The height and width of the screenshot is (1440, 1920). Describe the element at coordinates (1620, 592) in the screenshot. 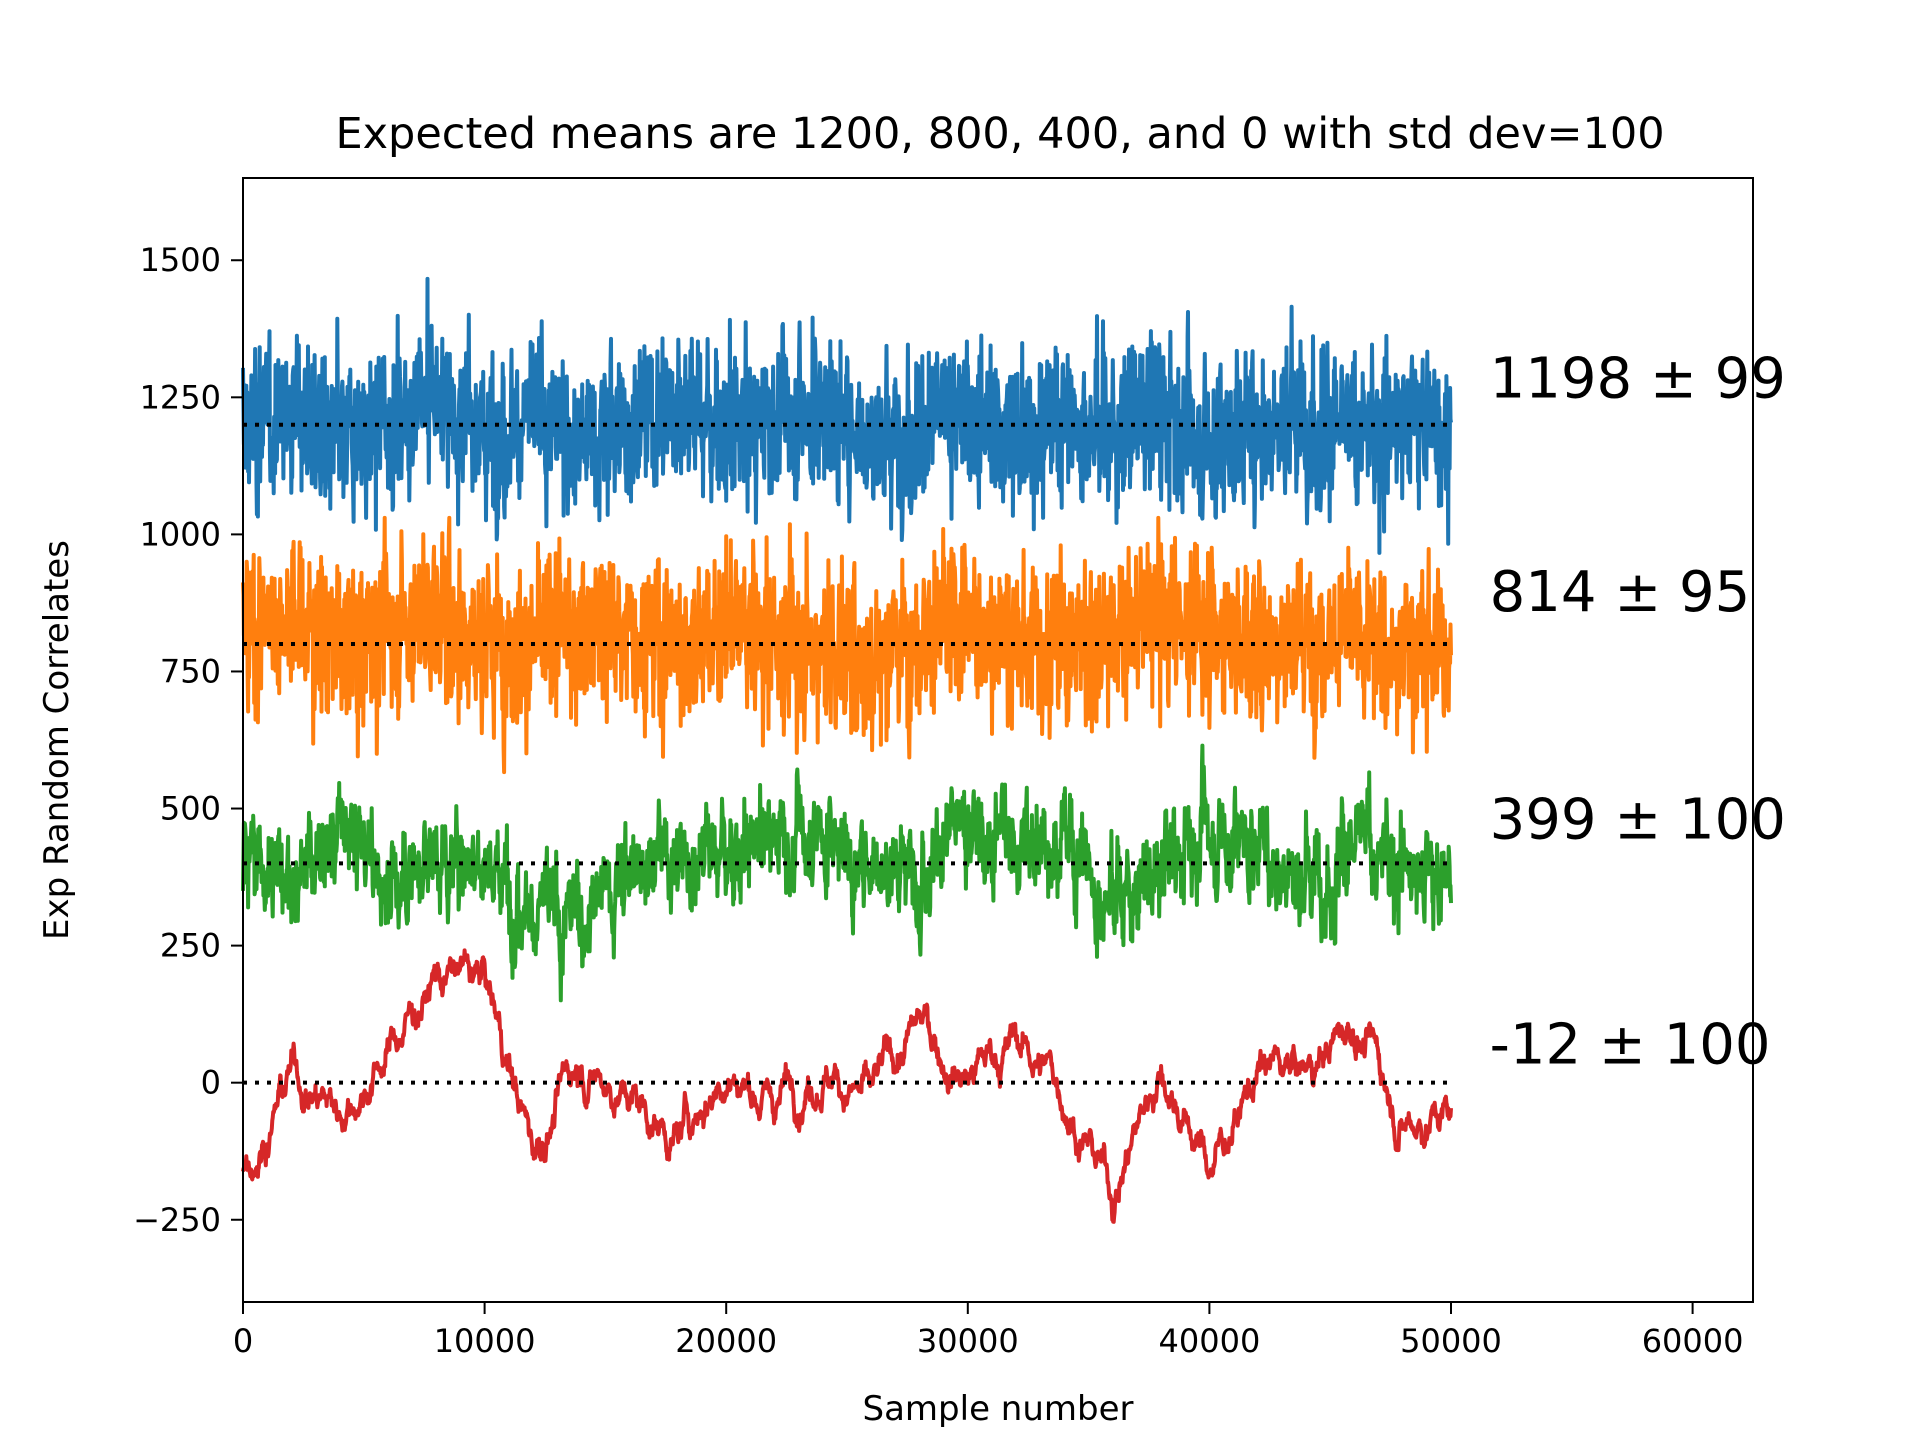

I see `annotation-2: 814 ± 95` at that location.